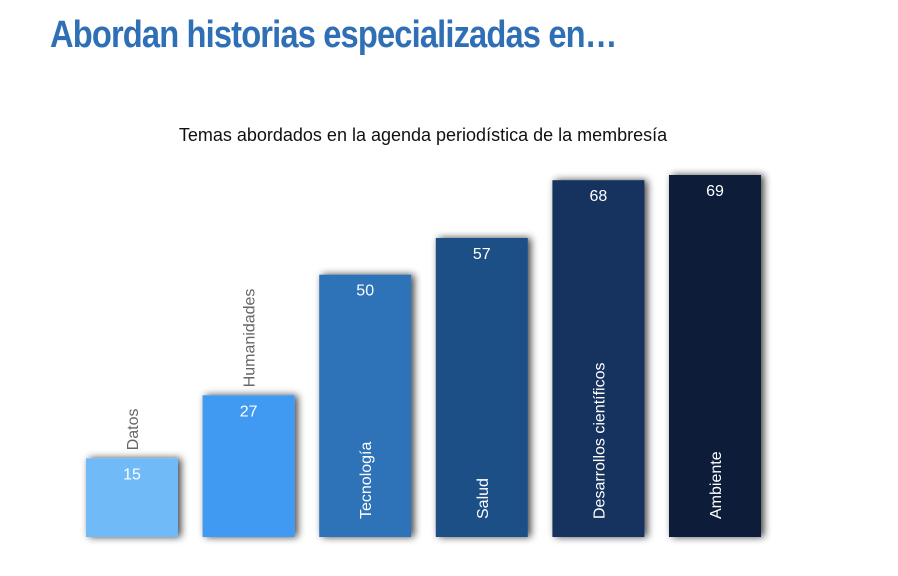 The width and height of the screenshot is (898, 576). Describe the element at coordinates (133, 430) in the screenshot. I see `category-label-0: Datos` at that location.